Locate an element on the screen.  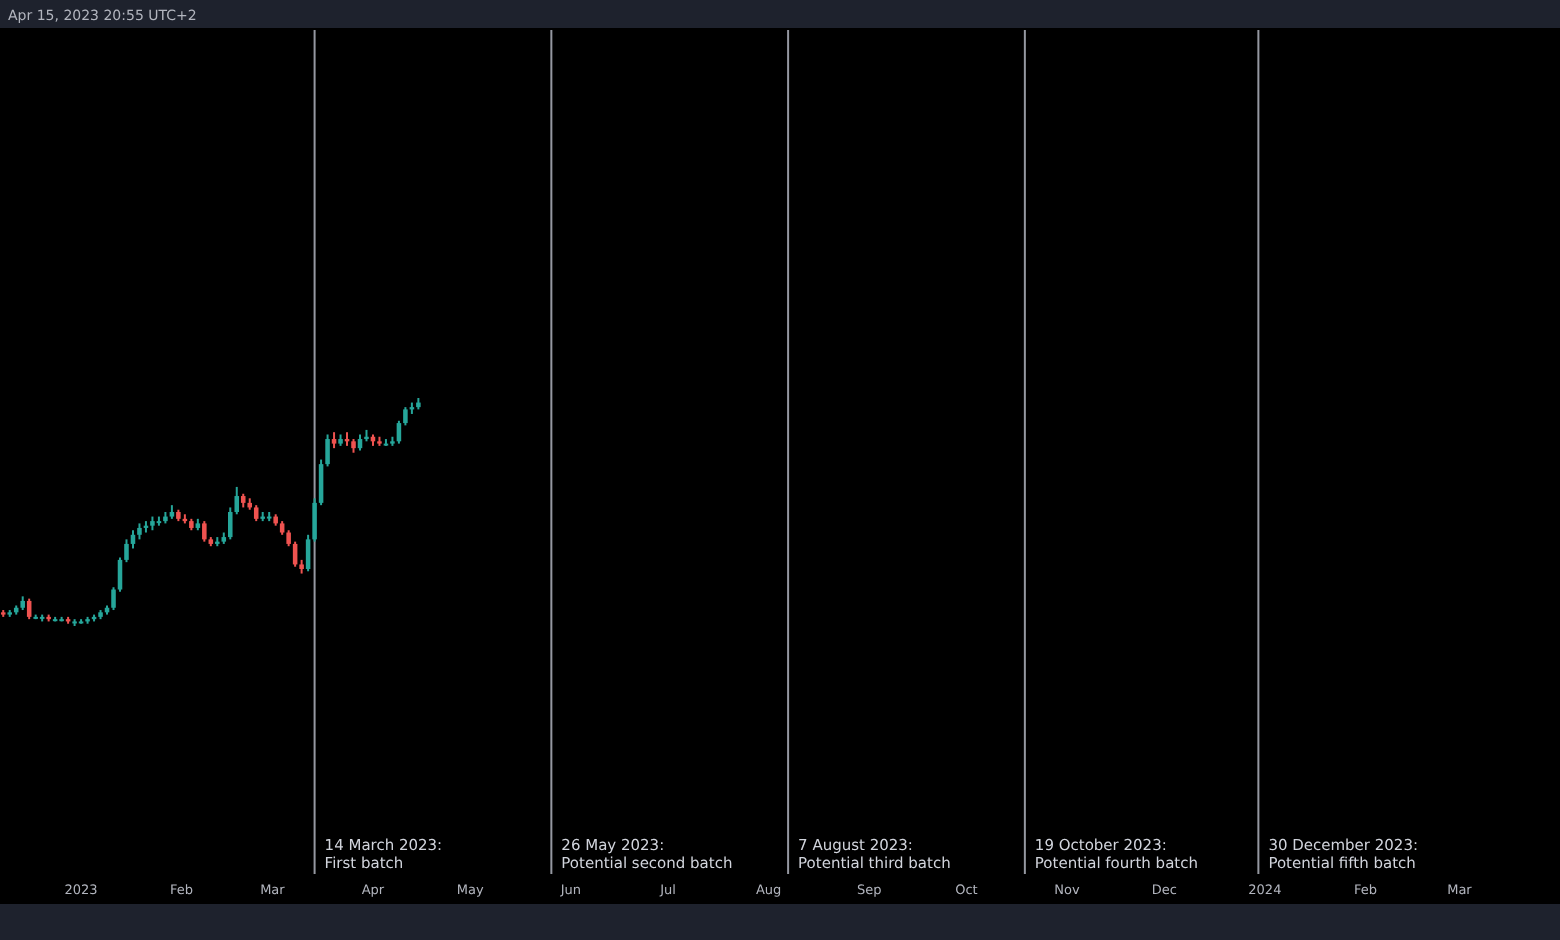
candlestick is located at coordinates (204, 531).